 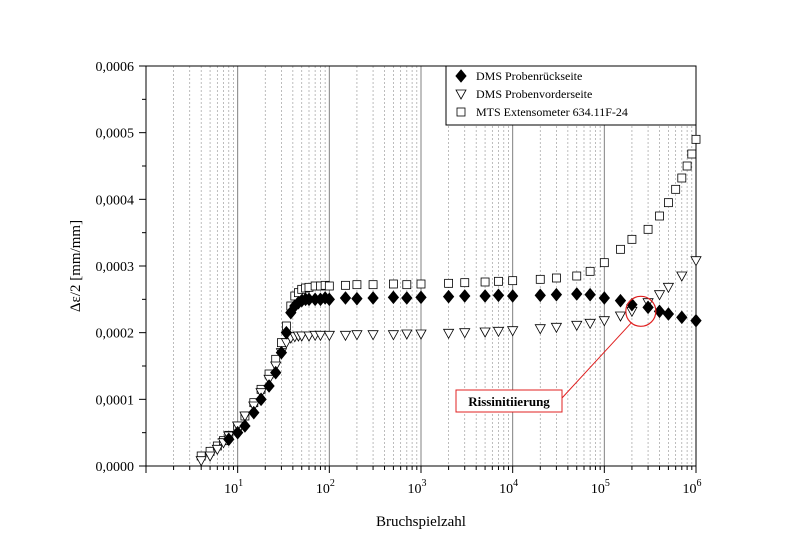 I want to click on x-tick-label: 10², so click(x=325, y=487).